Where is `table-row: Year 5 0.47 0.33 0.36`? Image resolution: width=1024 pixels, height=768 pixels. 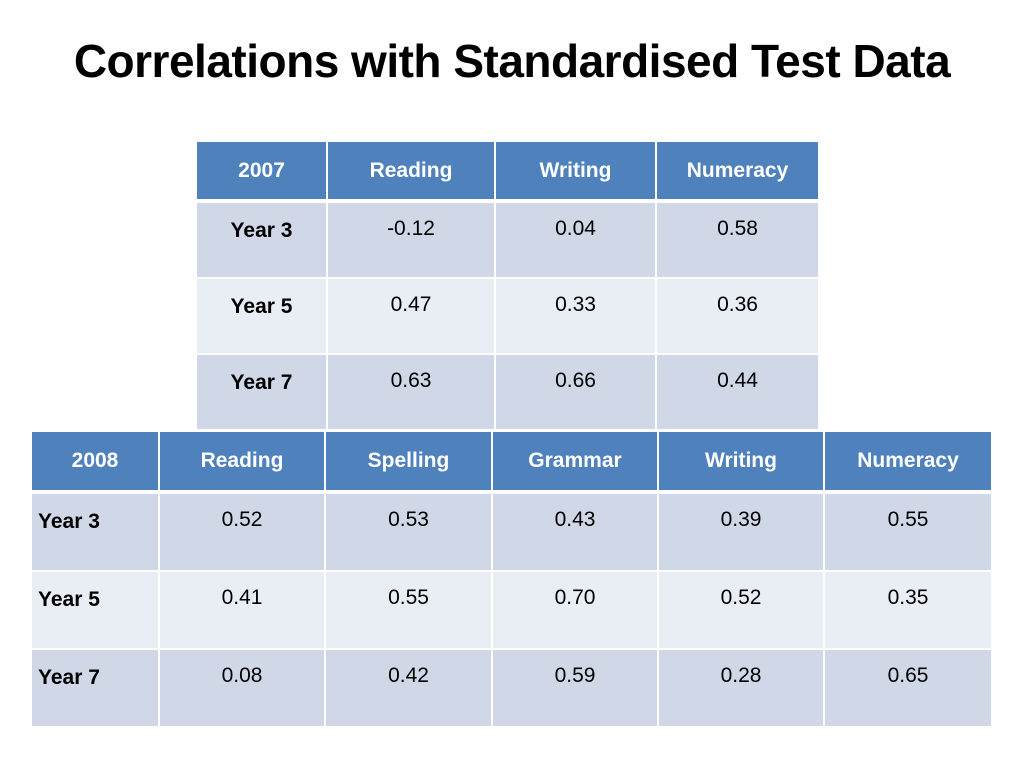 table-row: Year 5 0.47 0.33 0.36 is located at coordinates (507, 316).